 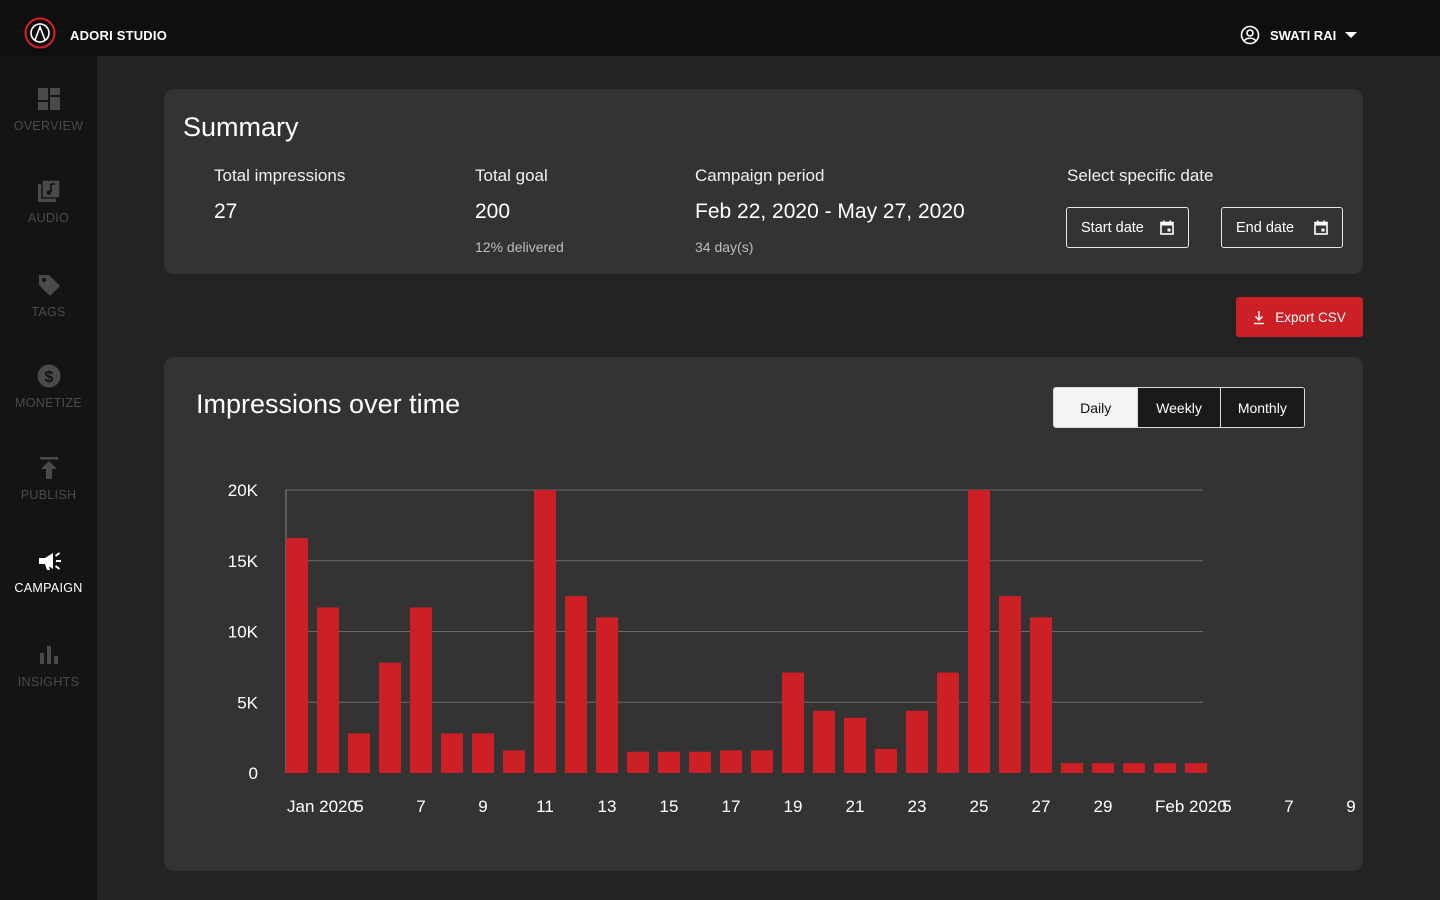 I want to click on sidebar-item-label: CAMPAIGN, so click(x=48, y=588).